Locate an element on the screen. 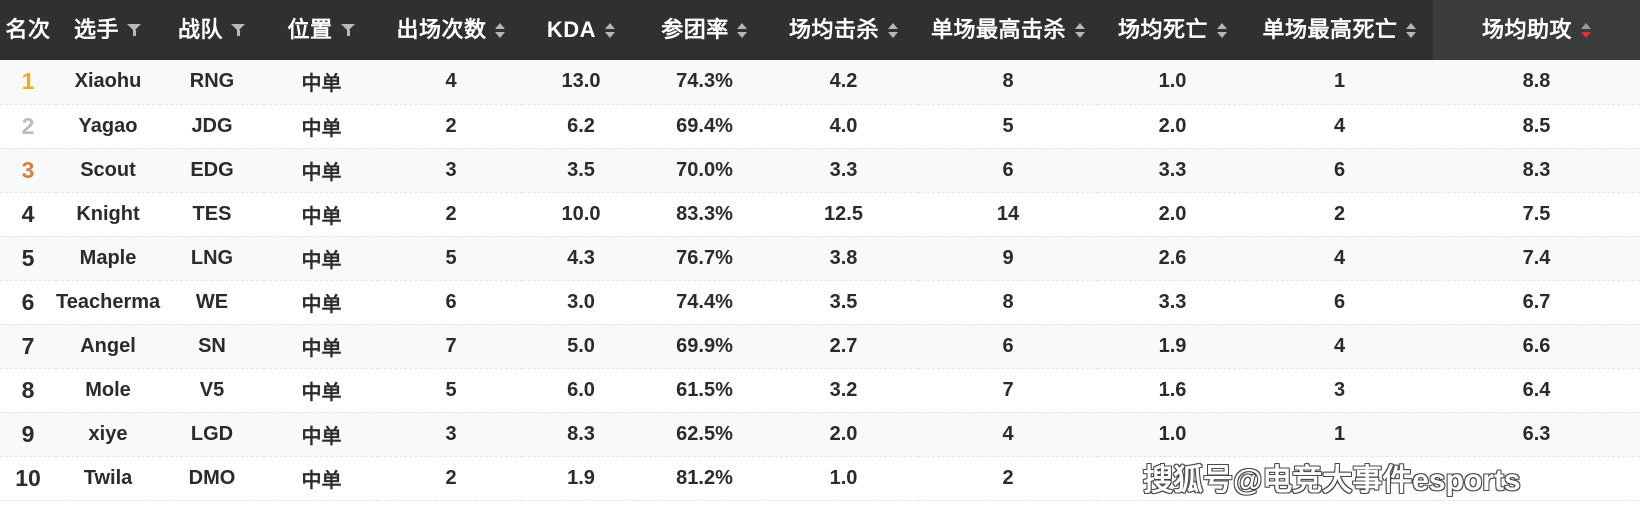 The height and width of the screenshot is (526, 1640). cell-avgd: 1.0 is located at coordinates (1172, 82).